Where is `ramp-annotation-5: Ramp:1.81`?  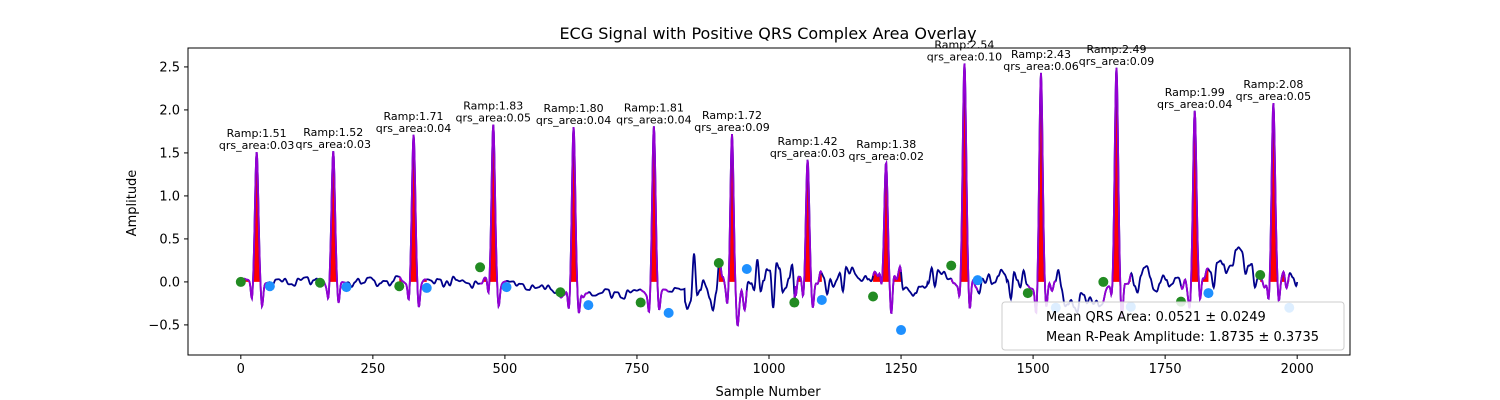 ramp-annotation-5: Ramp:1.81 is located at coordinates (654, 107).